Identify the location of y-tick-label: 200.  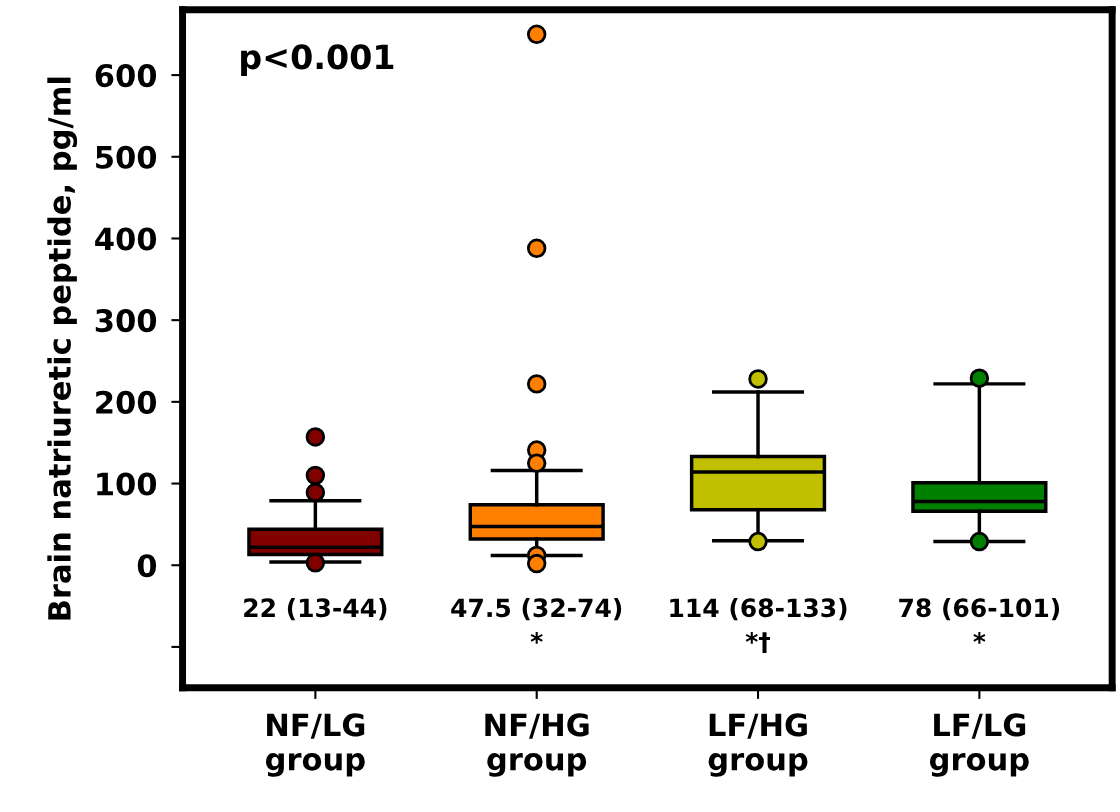
(126, 402).